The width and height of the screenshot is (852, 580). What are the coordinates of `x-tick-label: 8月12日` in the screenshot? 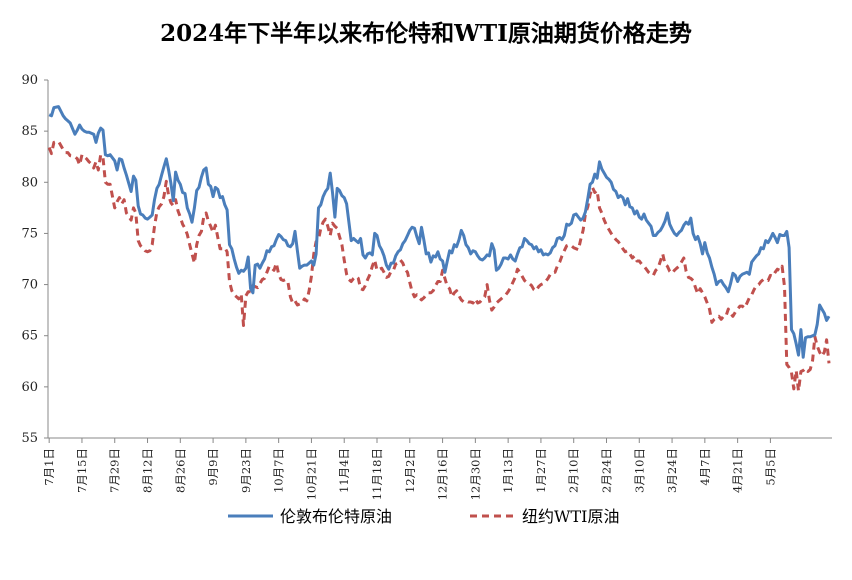 It's located at (148, 470).